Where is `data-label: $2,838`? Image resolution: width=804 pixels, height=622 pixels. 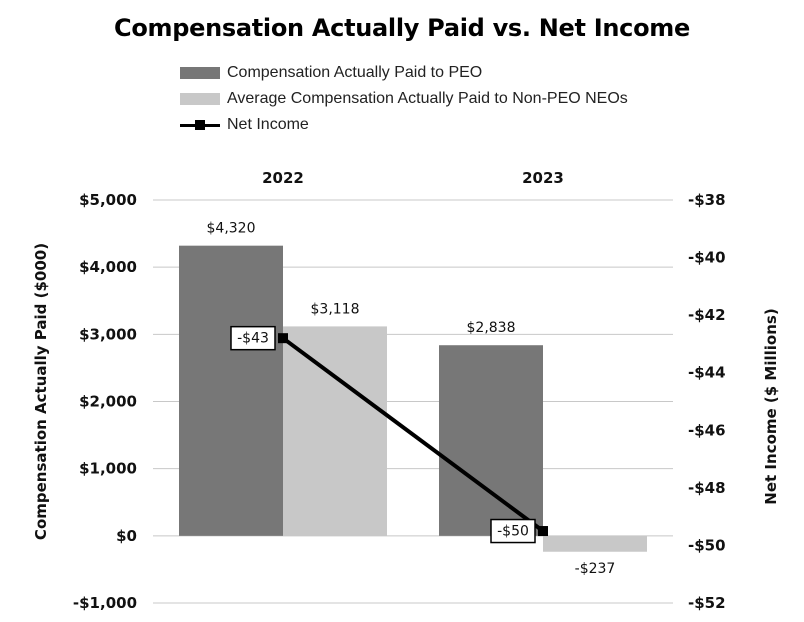
data-label: $2,838 is located at coordinates (491, 328).